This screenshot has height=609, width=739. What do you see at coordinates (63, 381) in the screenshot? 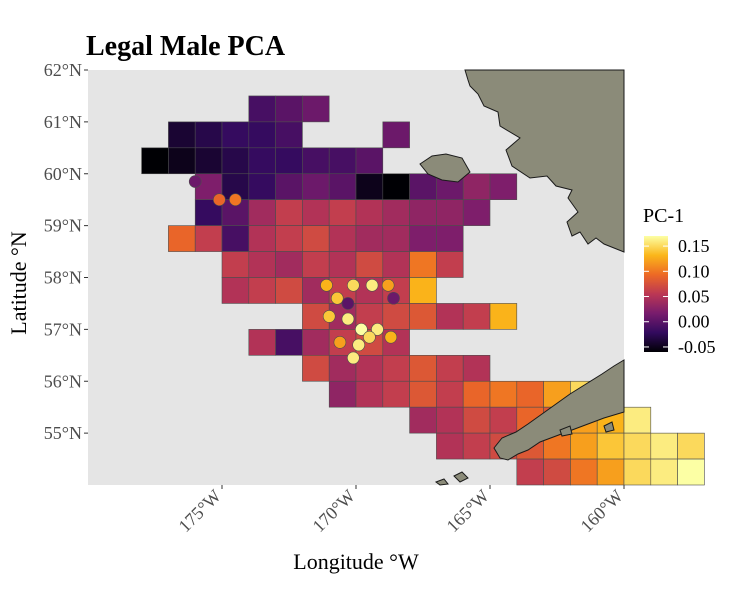
I see `y-tick-label: 56°N` at bounding box center [63, 381].